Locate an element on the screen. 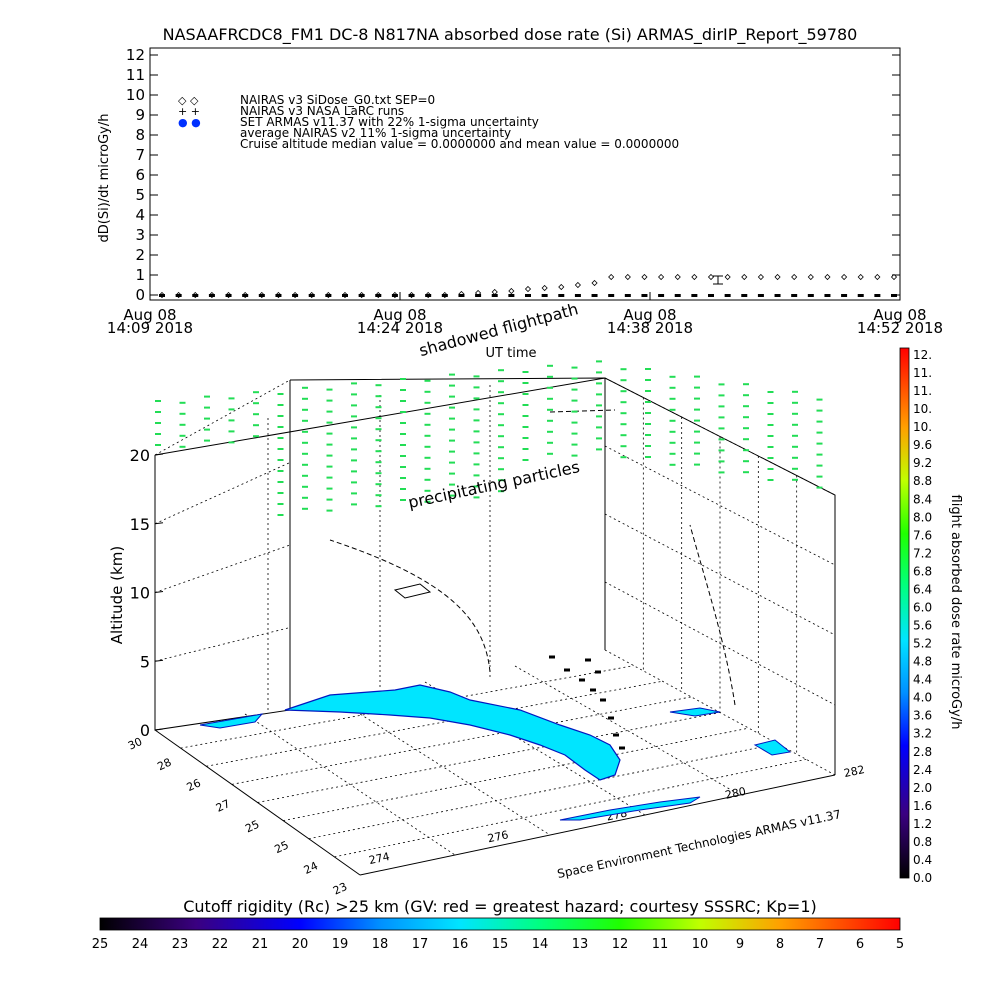  cutoff-tick: 13 is located at coordinates (580, 944).